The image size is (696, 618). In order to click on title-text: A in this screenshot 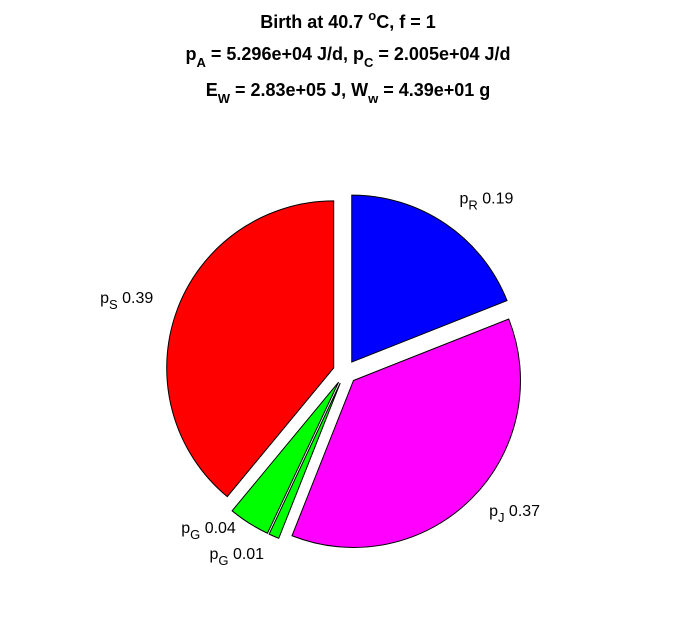, I will do `click(202, 62)`.